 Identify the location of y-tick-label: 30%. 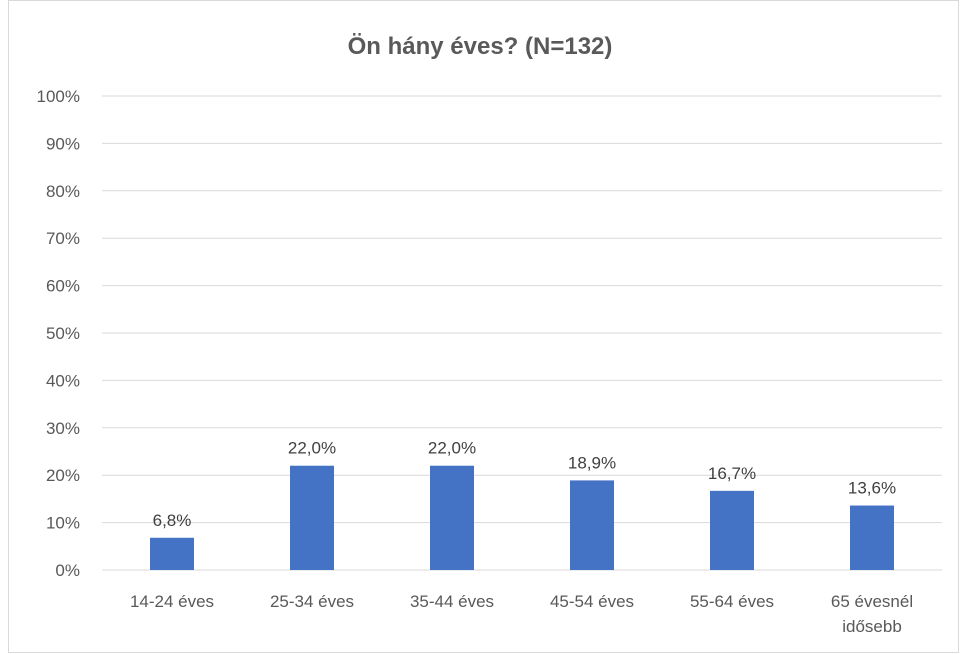
(63, 428).